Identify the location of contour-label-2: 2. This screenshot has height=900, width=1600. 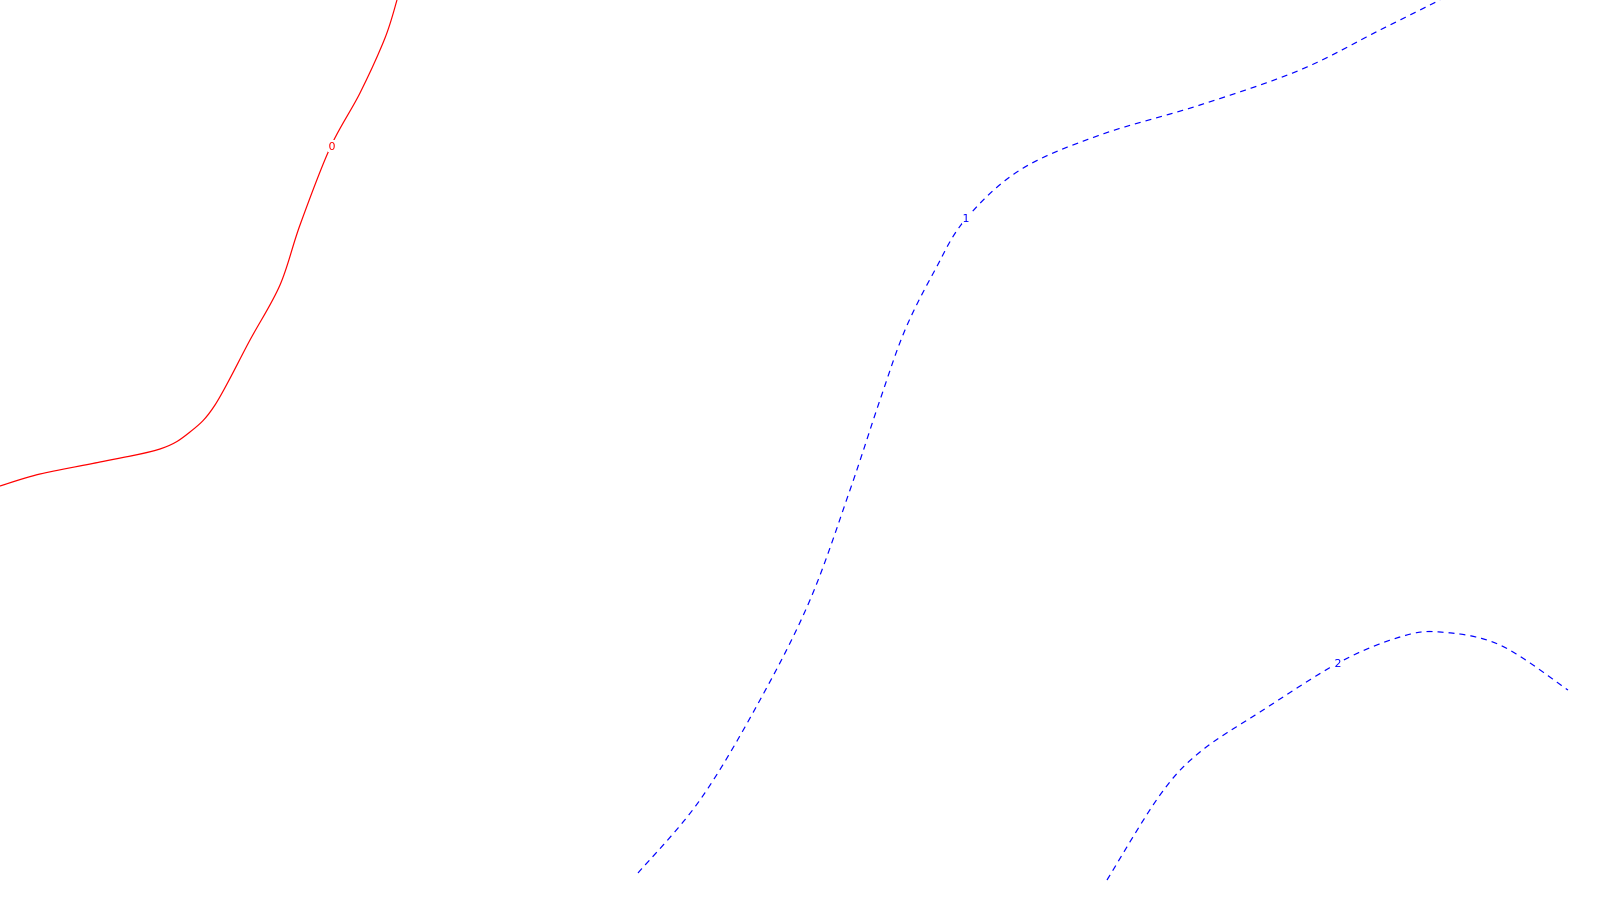
(1338, 663).